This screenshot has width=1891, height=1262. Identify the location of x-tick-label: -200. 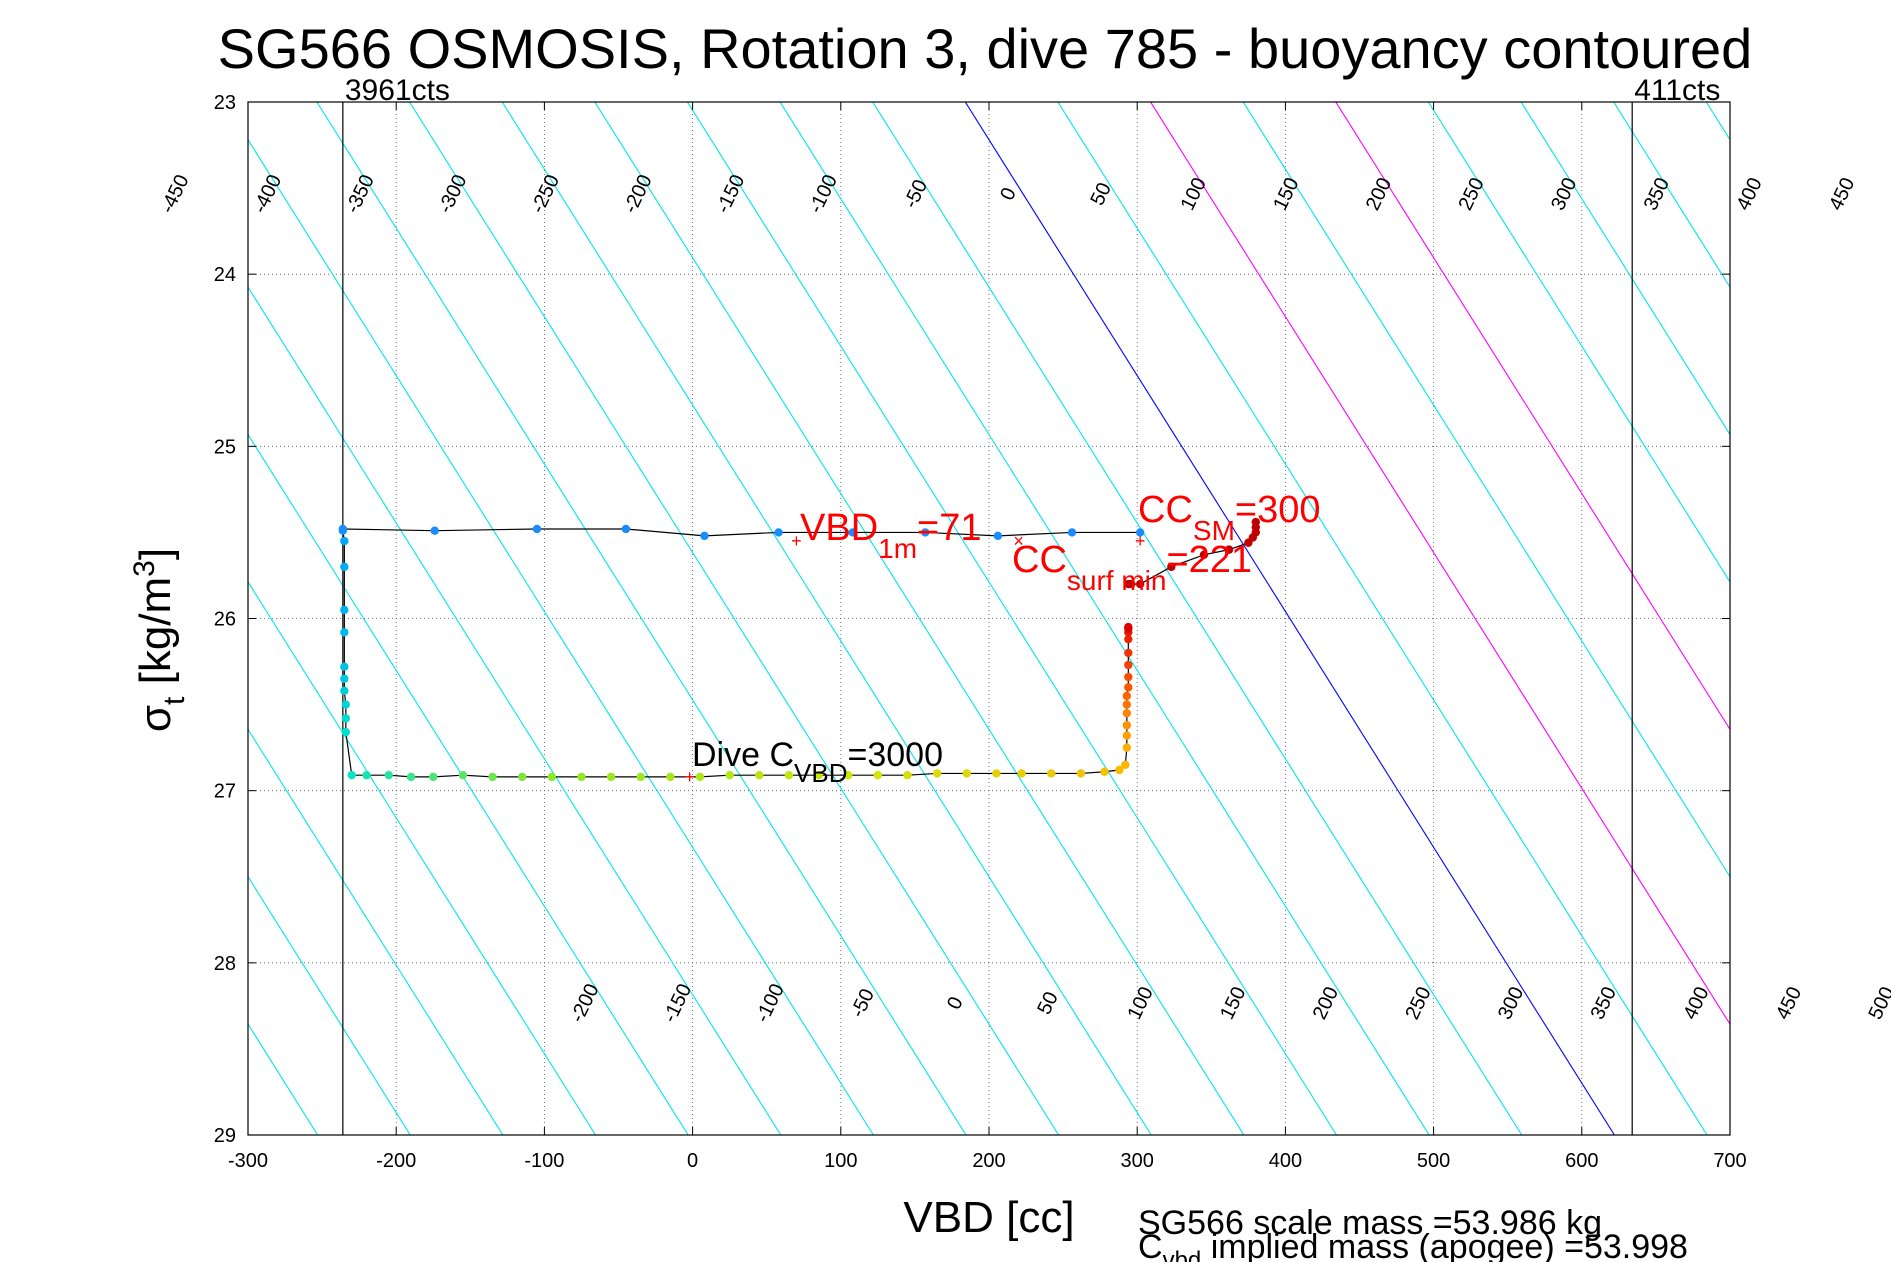
(396, 1161).